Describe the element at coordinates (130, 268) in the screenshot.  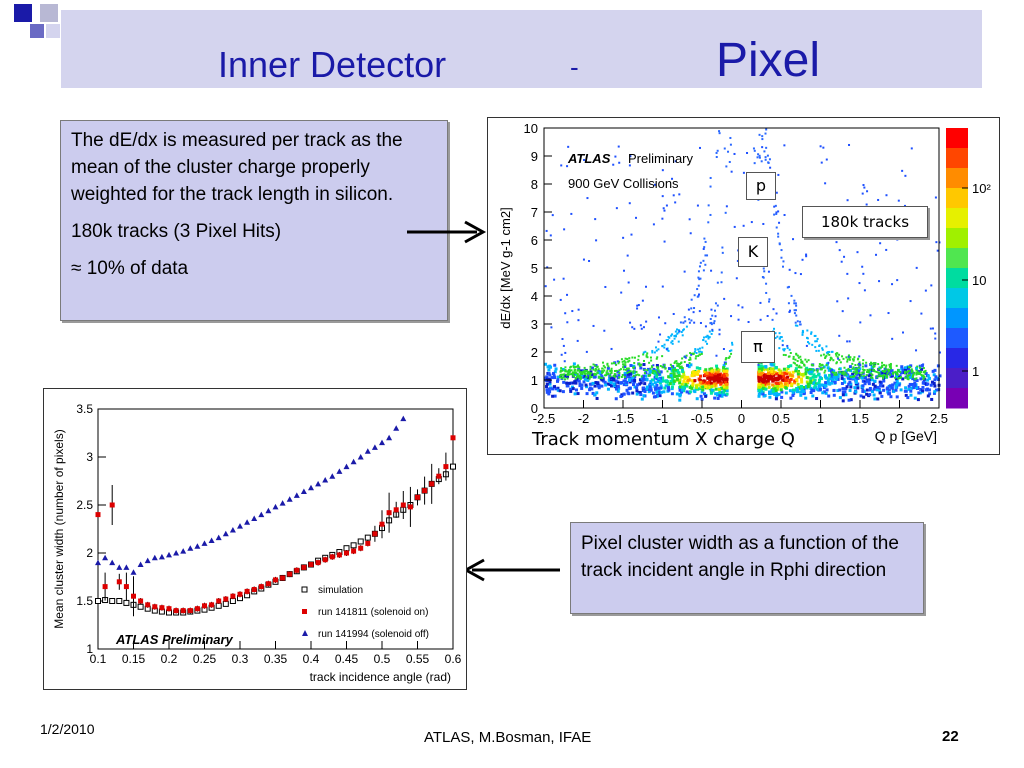
I see `note-dedx-fraction: ≈ 10% of data` at that location.